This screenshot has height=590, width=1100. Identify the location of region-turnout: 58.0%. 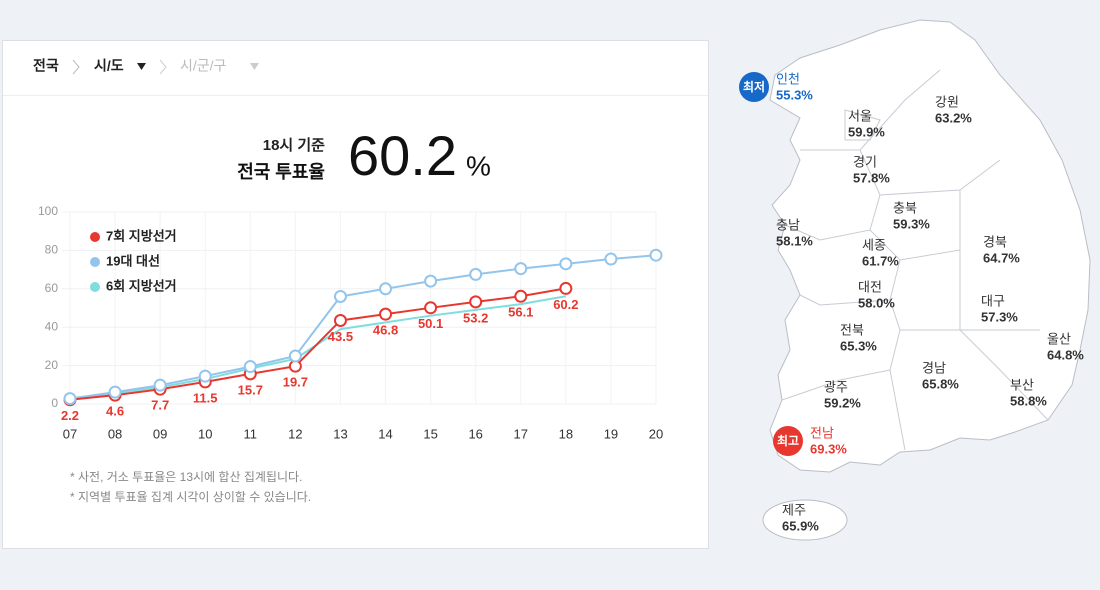
(876, 302).